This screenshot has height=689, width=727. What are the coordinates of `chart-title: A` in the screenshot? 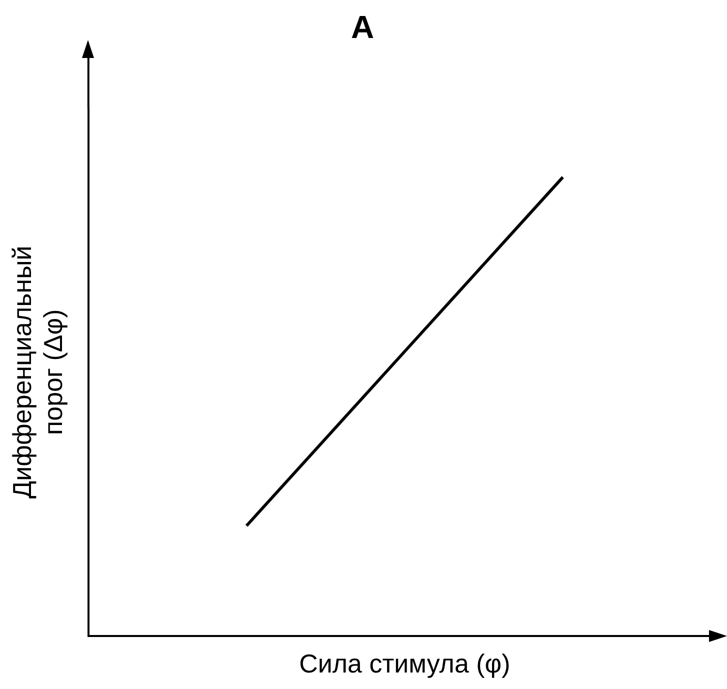 It's located at (362, 27).